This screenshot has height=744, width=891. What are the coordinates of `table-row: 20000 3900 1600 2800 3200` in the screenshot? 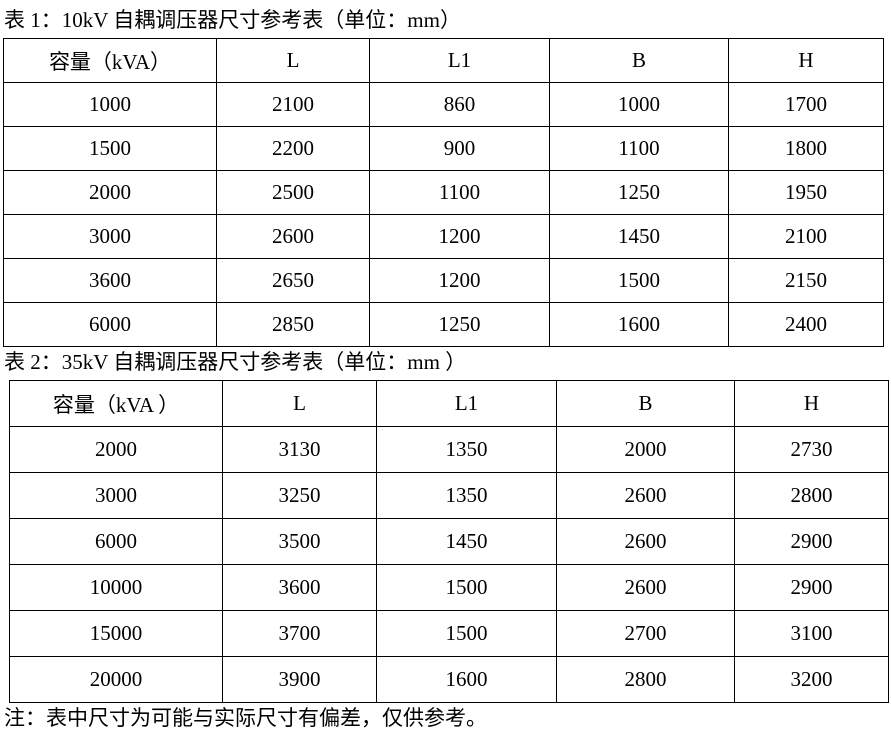 It's located at (449, 679).